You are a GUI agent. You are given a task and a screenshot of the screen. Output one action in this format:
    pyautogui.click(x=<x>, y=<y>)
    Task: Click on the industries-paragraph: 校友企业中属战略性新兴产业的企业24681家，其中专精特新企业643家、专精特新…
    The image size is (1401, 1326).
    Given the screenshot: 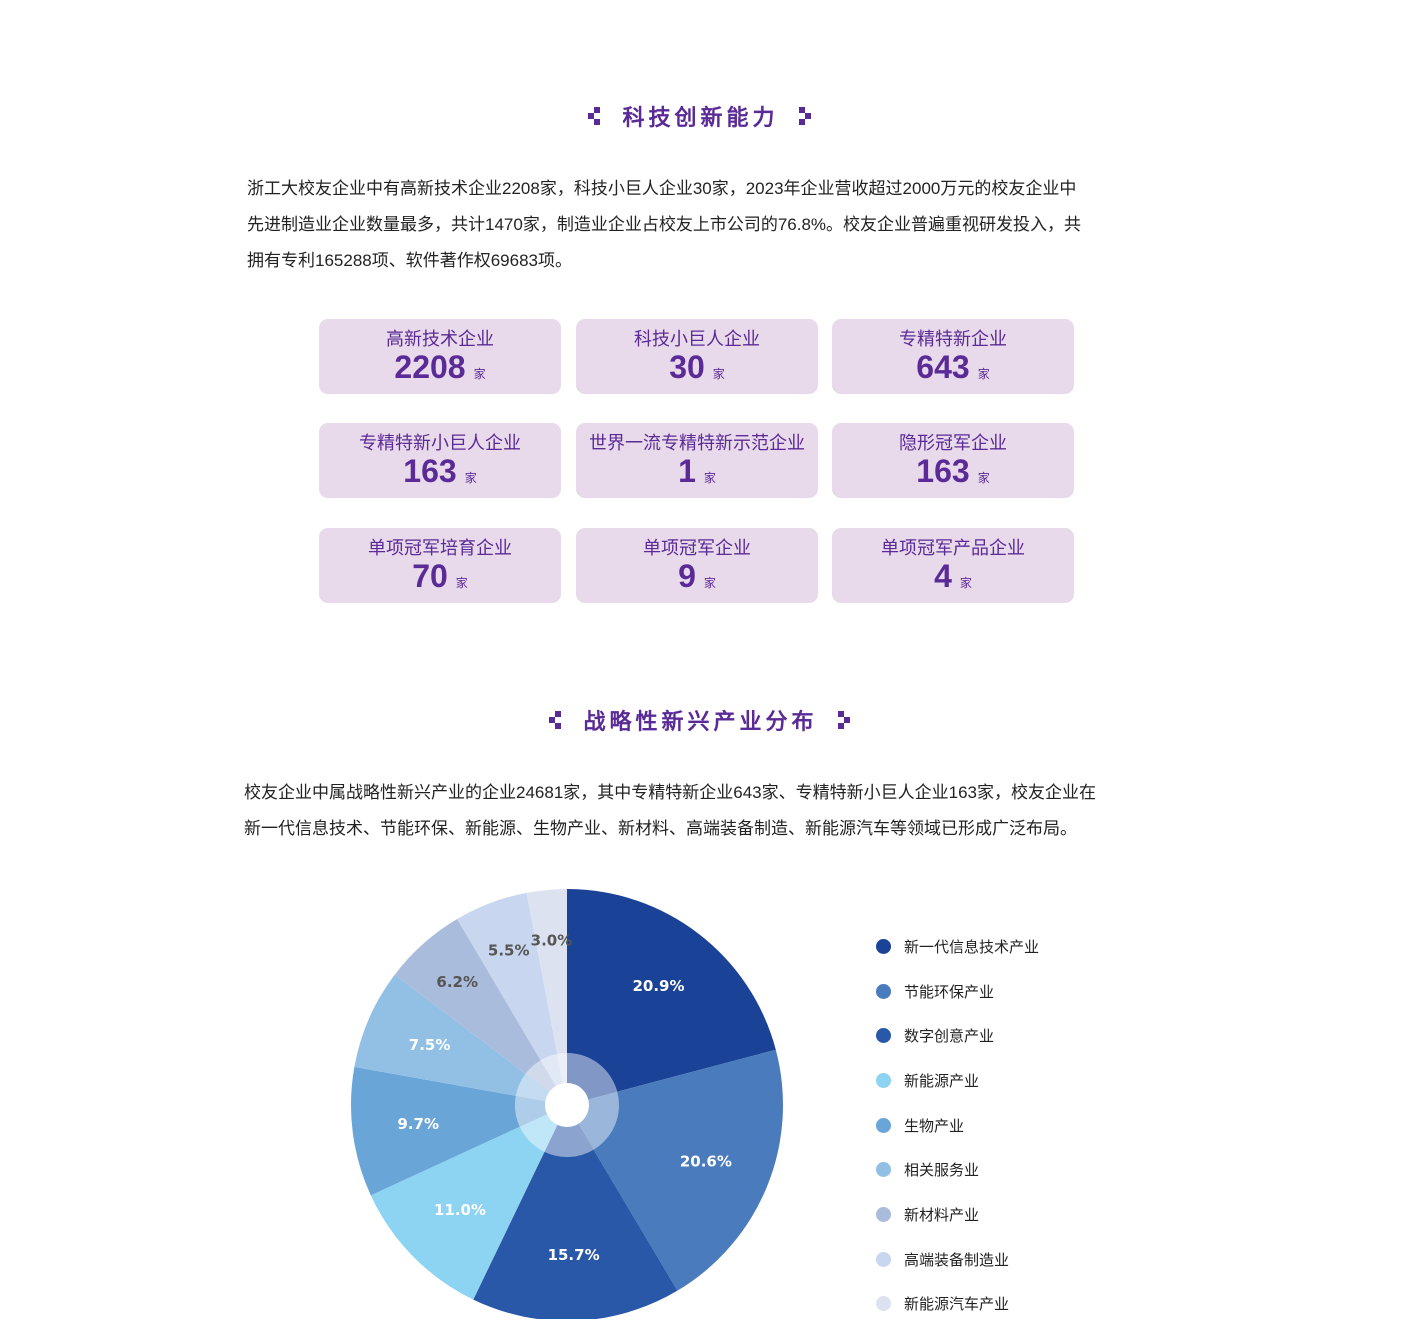 What is the action you would take?
    pyautogui.click(x=670, y=811)
    